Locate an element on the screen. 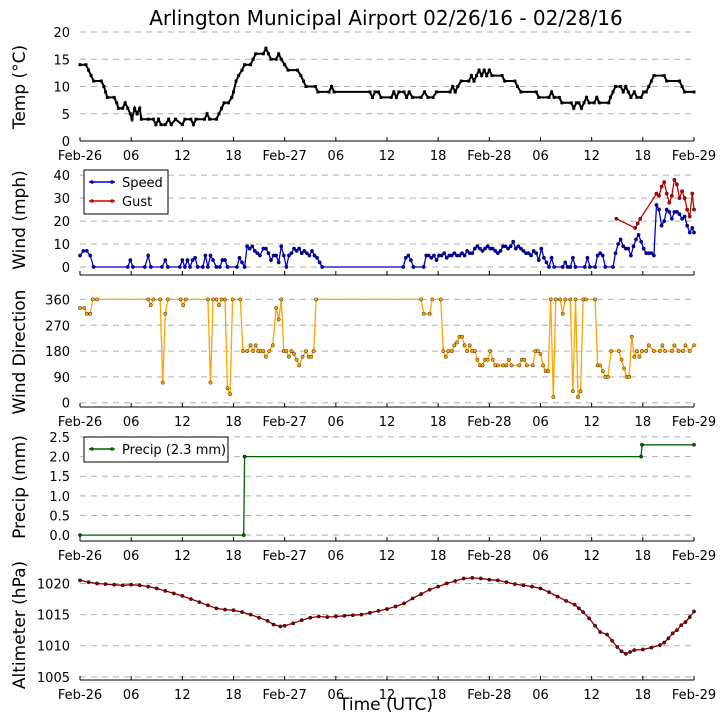  altimeter-xtick-label: Feb-26 is located at coordinates (80, 695).